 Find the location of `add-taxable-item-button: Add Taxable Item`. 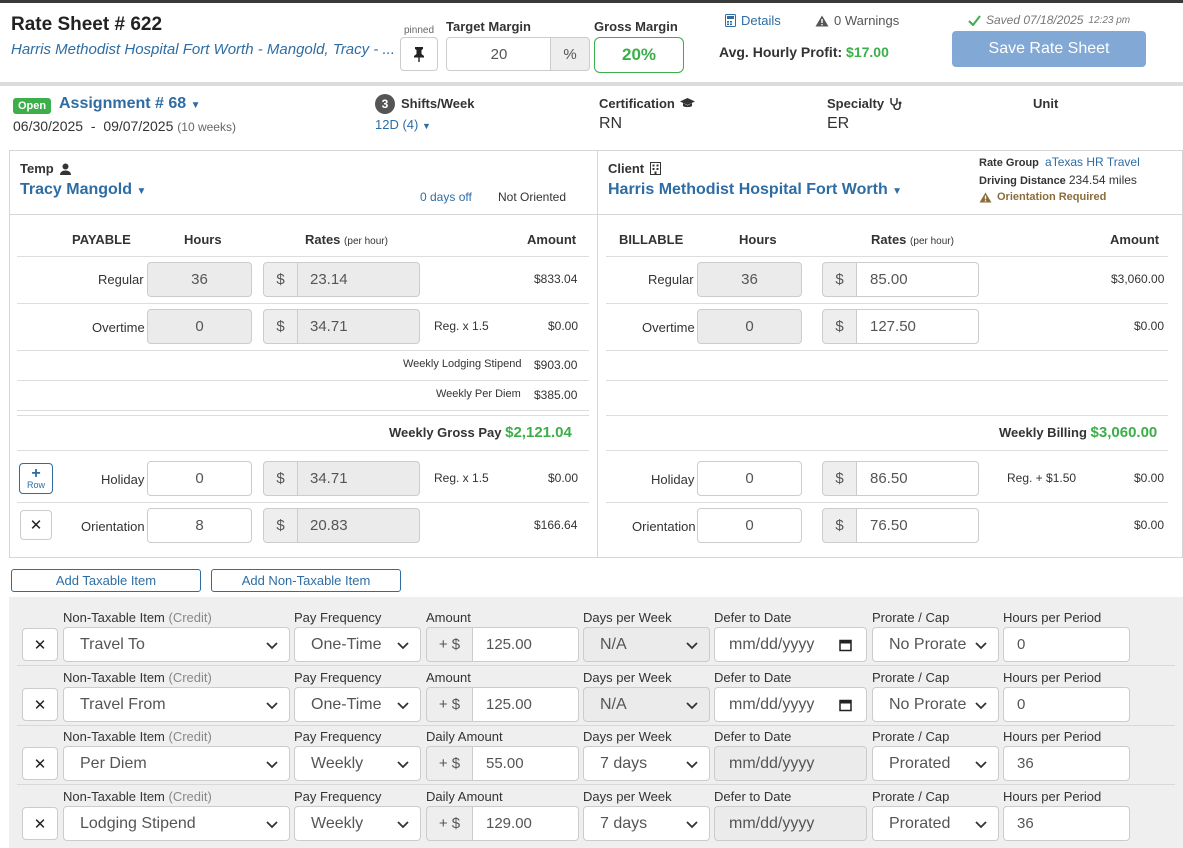

add-taxable-item-button: Add Taxable Item is located at coordinates (106, 580).